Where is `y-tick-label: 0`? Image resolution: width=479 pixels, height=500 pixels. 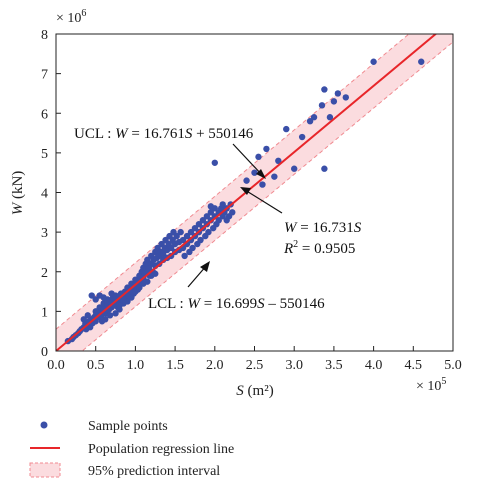 y-tick-label: 0 is located at coordinates (44, 352).